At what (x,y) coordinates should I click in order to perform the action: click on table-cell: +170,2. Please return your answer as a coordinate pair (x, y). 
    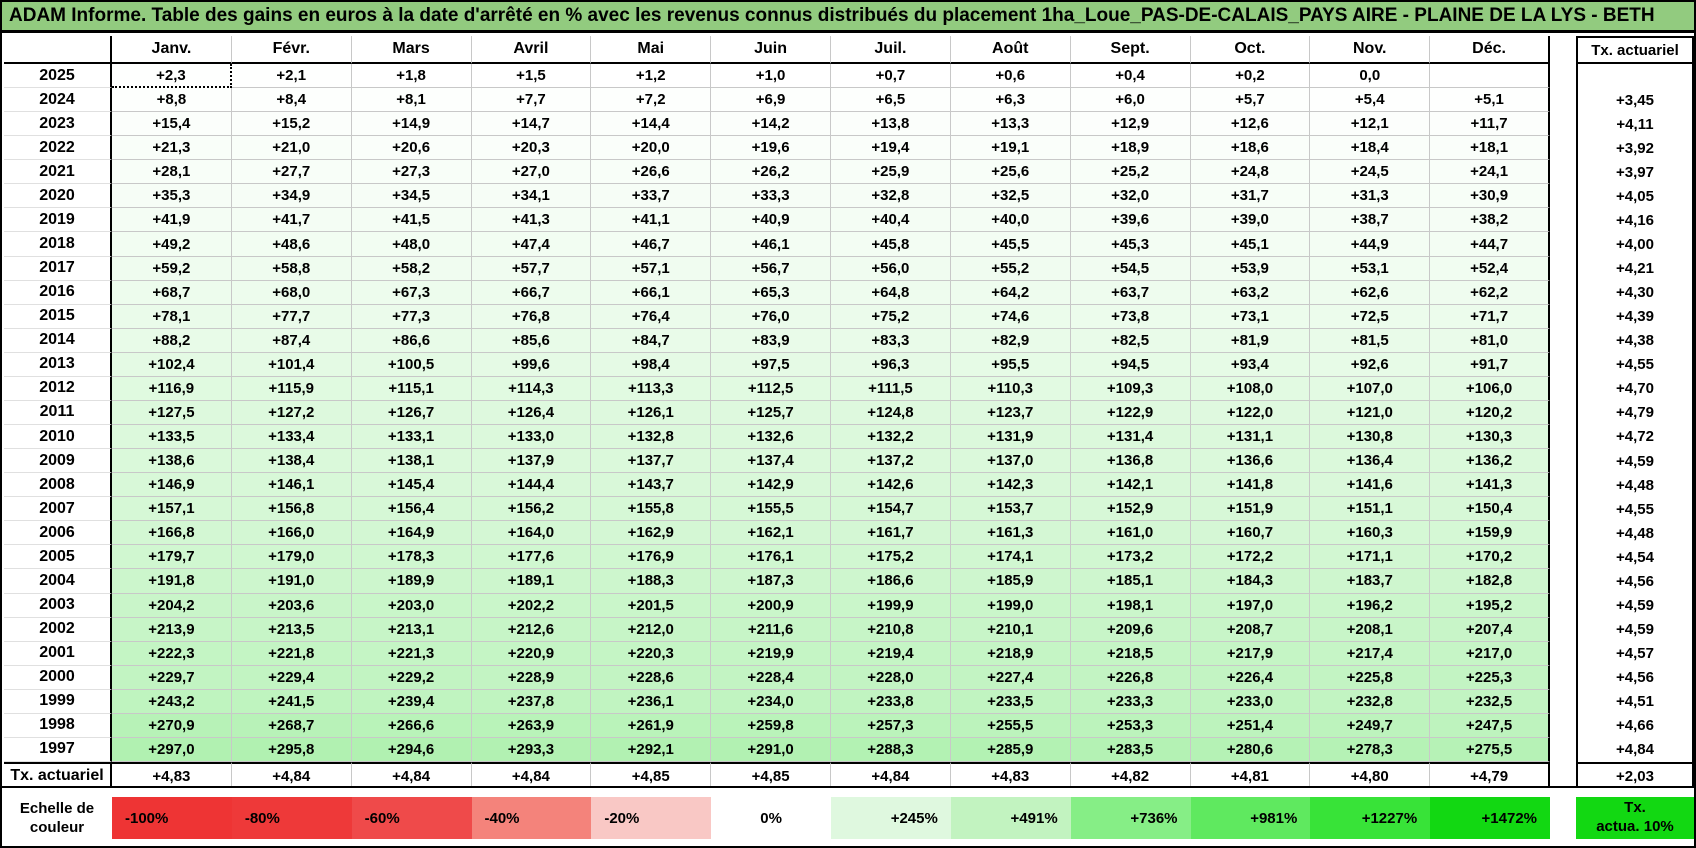
    Looking at the image, I should click on (1490, 557).